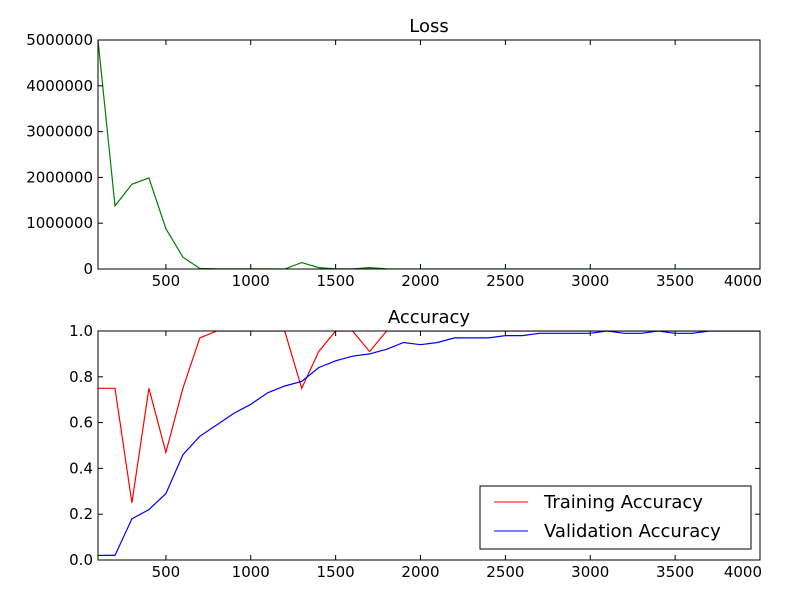 Image resolution: width=800 pixels, height=600 pixels. Describe the element at coordinates (166, 572) in the screenshot. I see `accuracy-x-tick-label: 500` at that location.